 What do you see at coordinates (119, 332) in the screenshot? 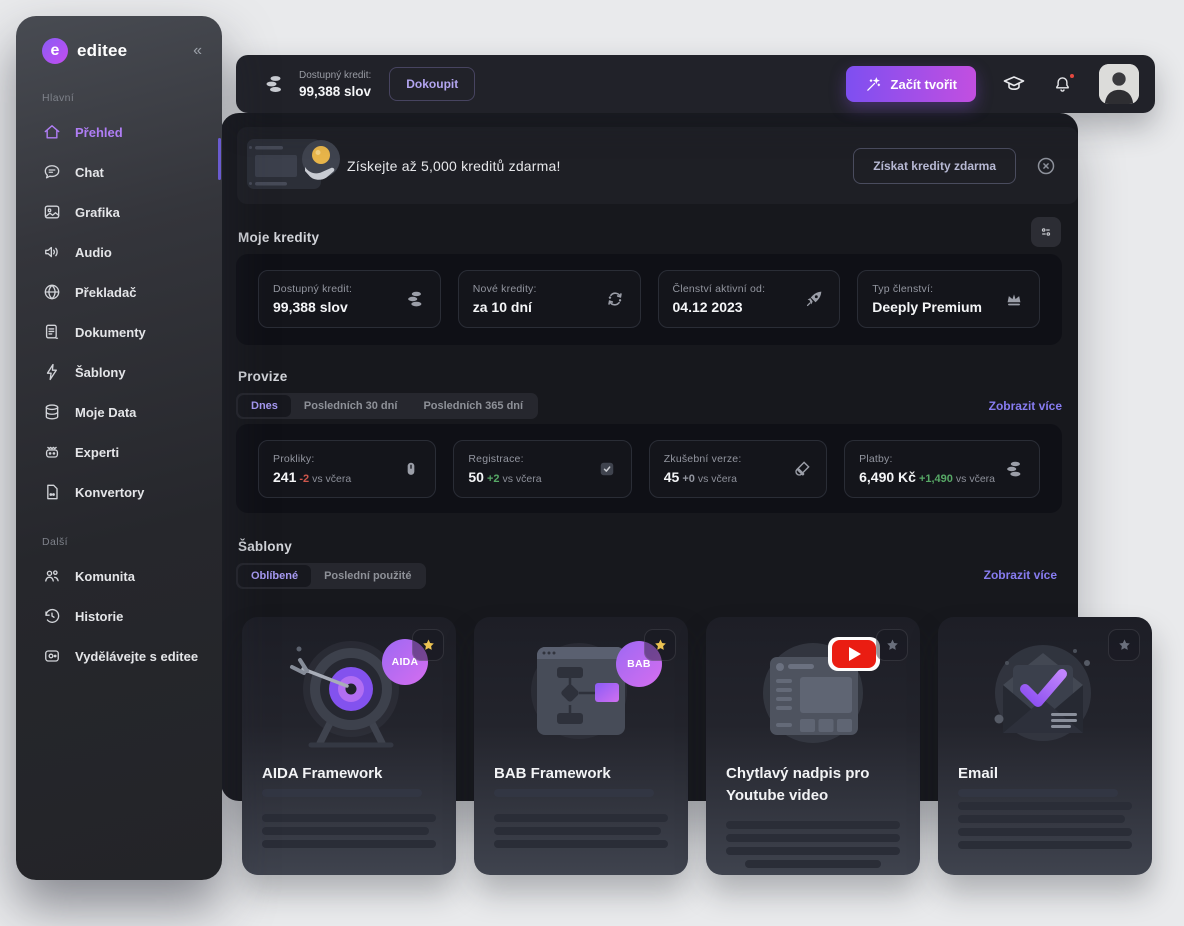
I see `sidebar-item-dokumenty: Dokumenty` at bounding box center [119, 332].